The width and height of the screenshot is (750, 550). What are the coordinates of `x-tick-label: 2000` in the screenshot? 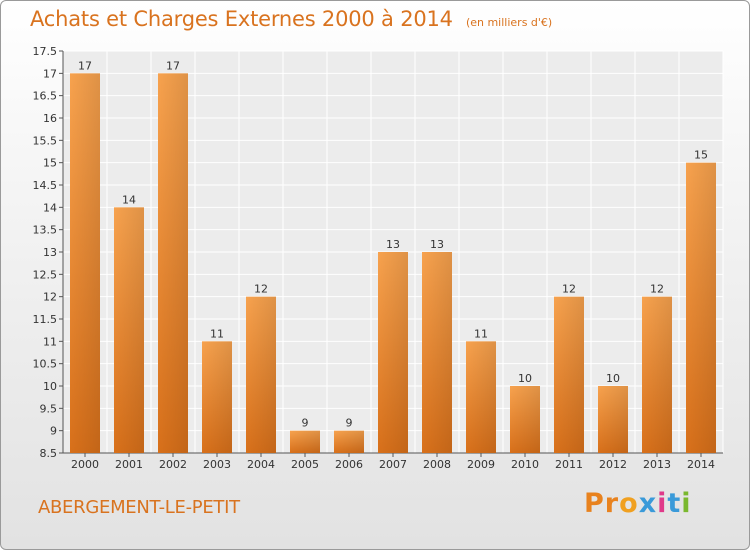 It's located at (85, 464).